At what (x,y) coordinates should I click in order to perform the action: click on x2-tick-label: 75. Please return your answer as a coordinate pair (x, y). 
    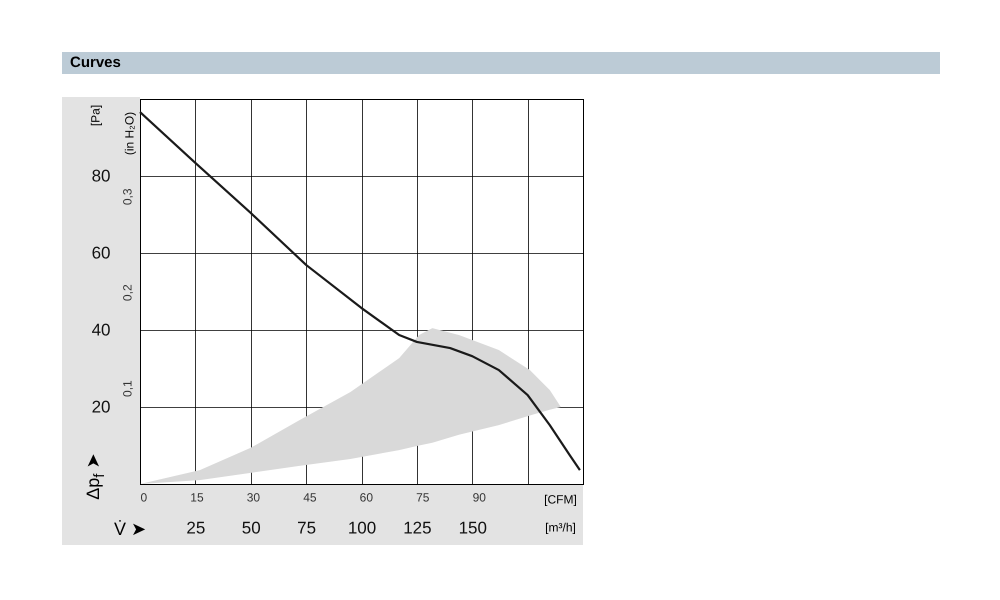
    Looking at the image, I should click on (423, 497).